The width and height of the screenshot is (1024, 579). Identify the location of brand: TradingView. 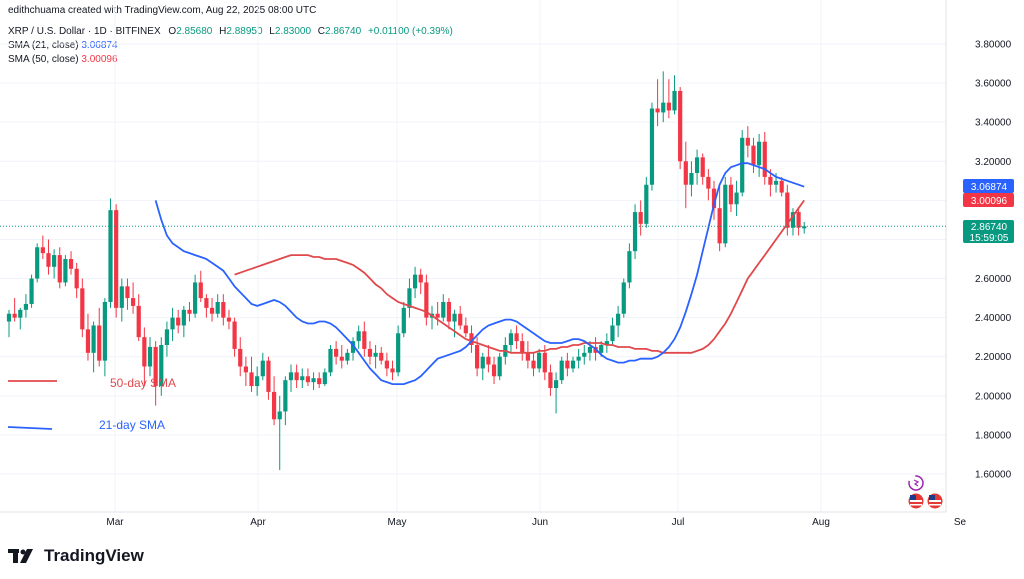
(76, 556).